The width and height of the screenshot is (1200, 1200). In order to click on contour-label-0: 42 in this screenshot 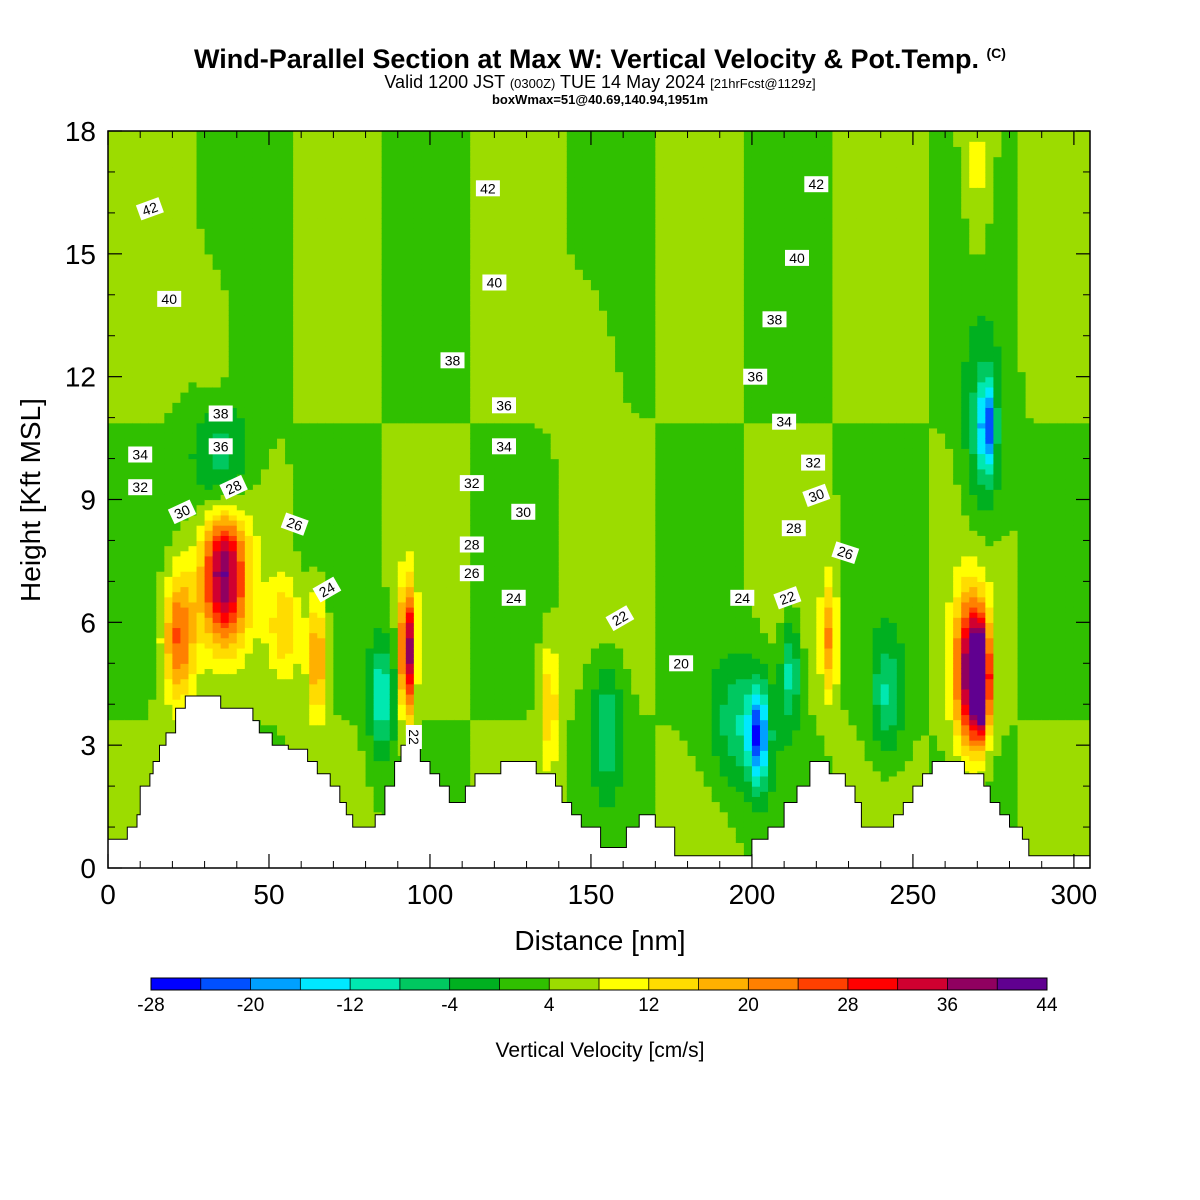, I will do `click(149, 209)`.